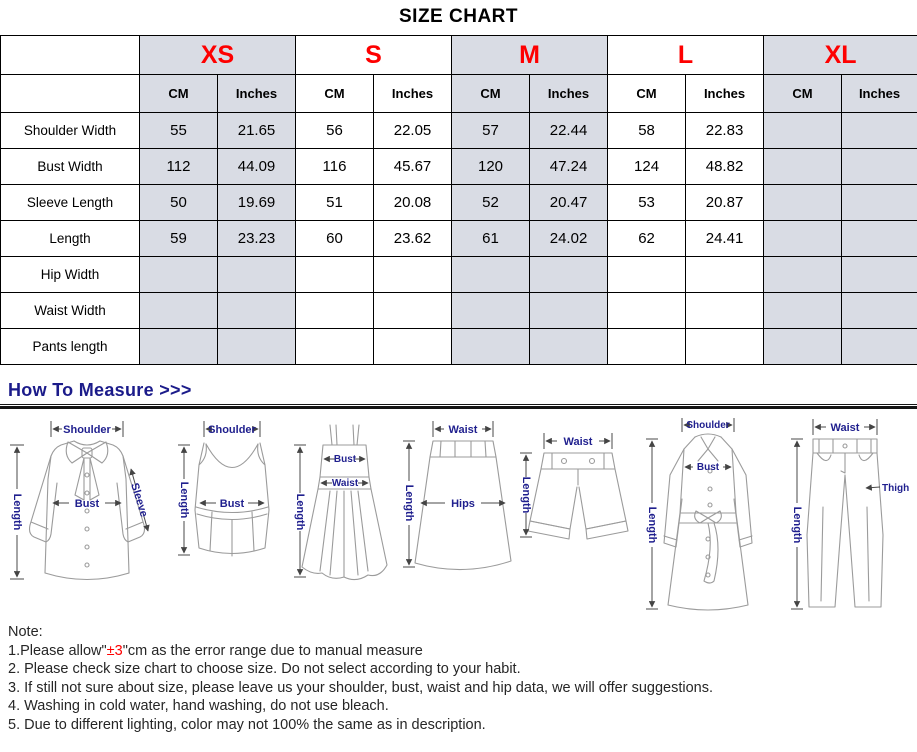 This screenshot has width=917, height=752. I want to click on table-row-pants-length: Pants length, so click(458, 346).